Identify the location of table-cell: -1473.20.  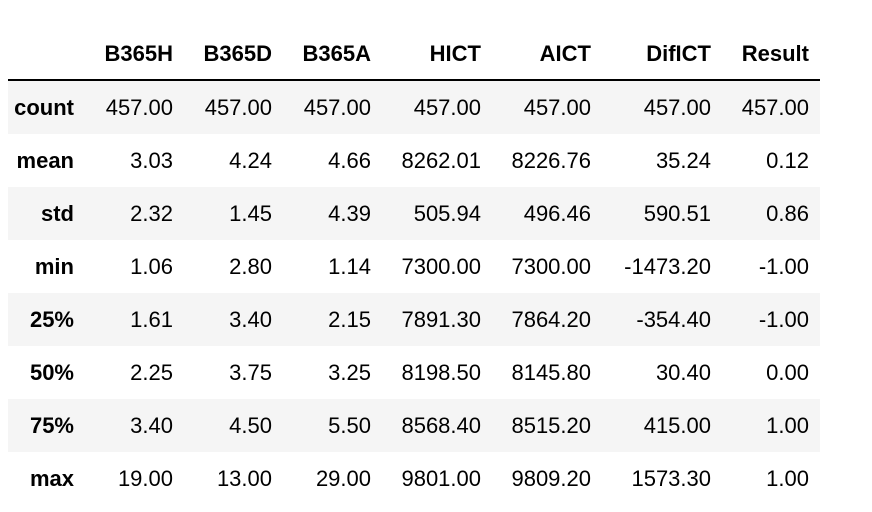
(667, 266).